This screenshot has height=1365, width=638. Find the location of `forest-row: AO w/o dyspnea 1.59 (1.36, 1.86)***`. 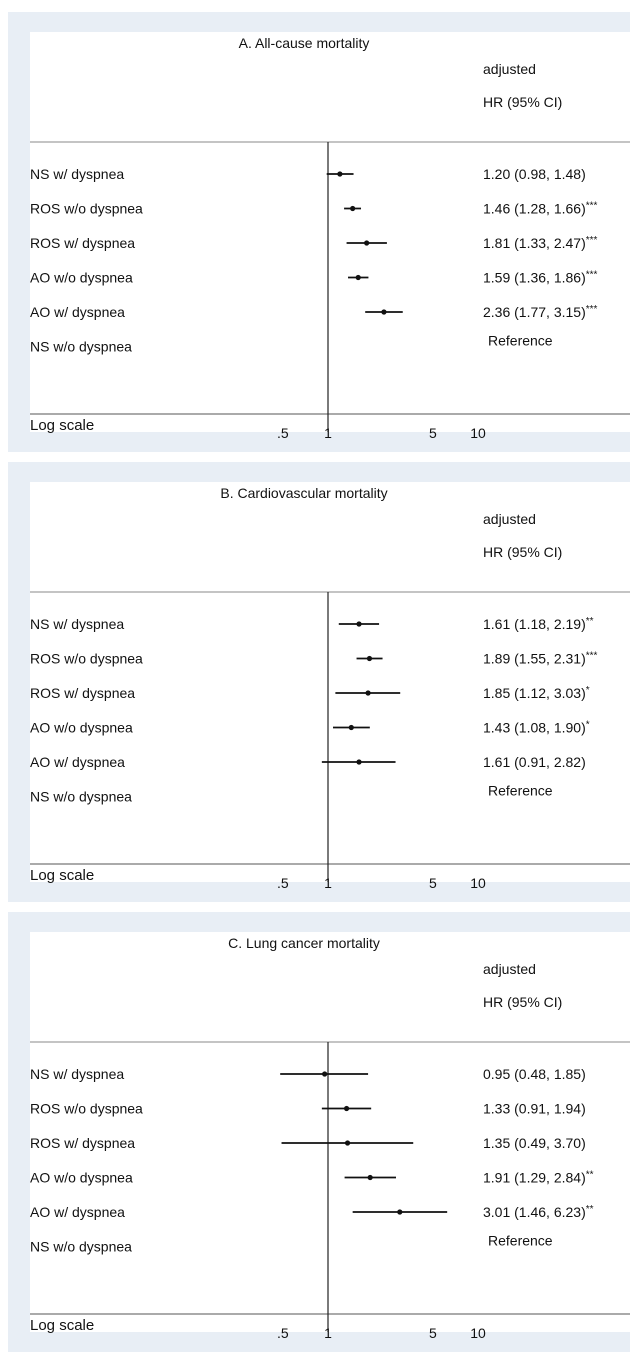

forest-row: AO w/o dyspnea 1.59 (1.36, 1.86)*** is located at coordinates (314, 278).